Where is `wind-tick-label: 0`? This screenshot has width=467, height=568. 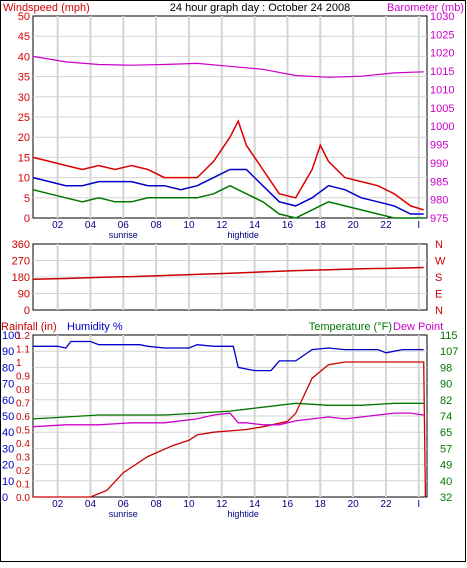
wind-tick-label: 0 is located at coordinates (27, 219).